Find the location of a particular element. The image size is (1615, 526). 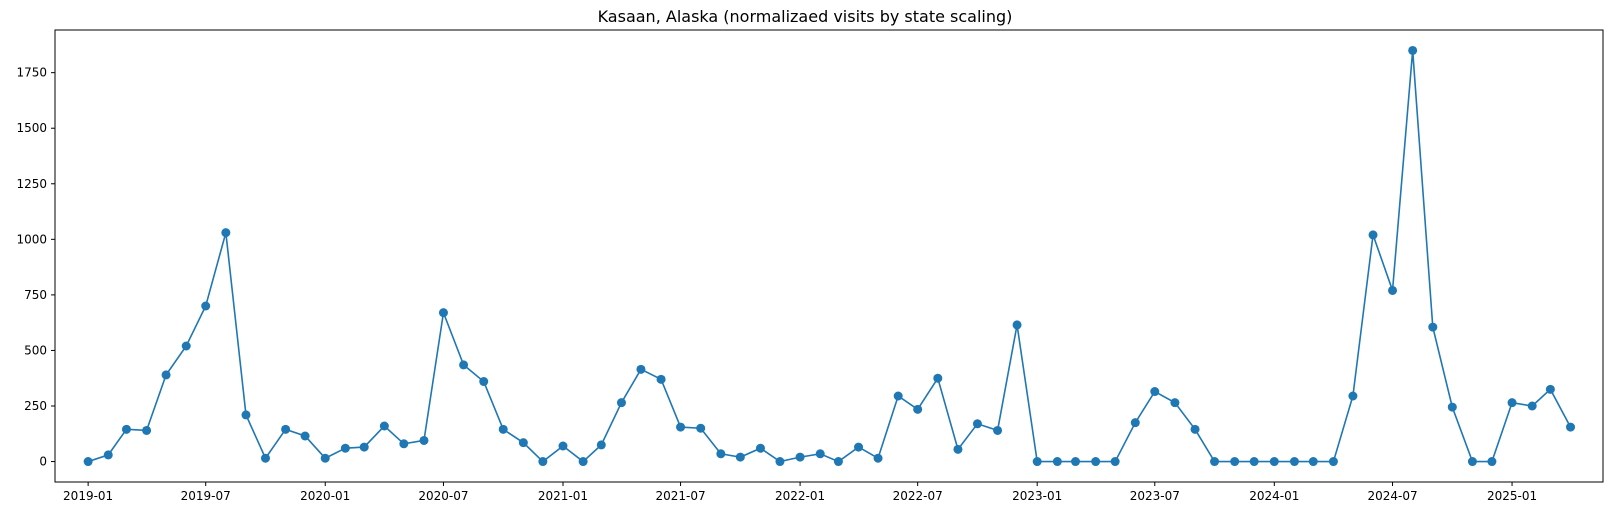

y-tick-label: 750 is located at coordinates (35, 295).